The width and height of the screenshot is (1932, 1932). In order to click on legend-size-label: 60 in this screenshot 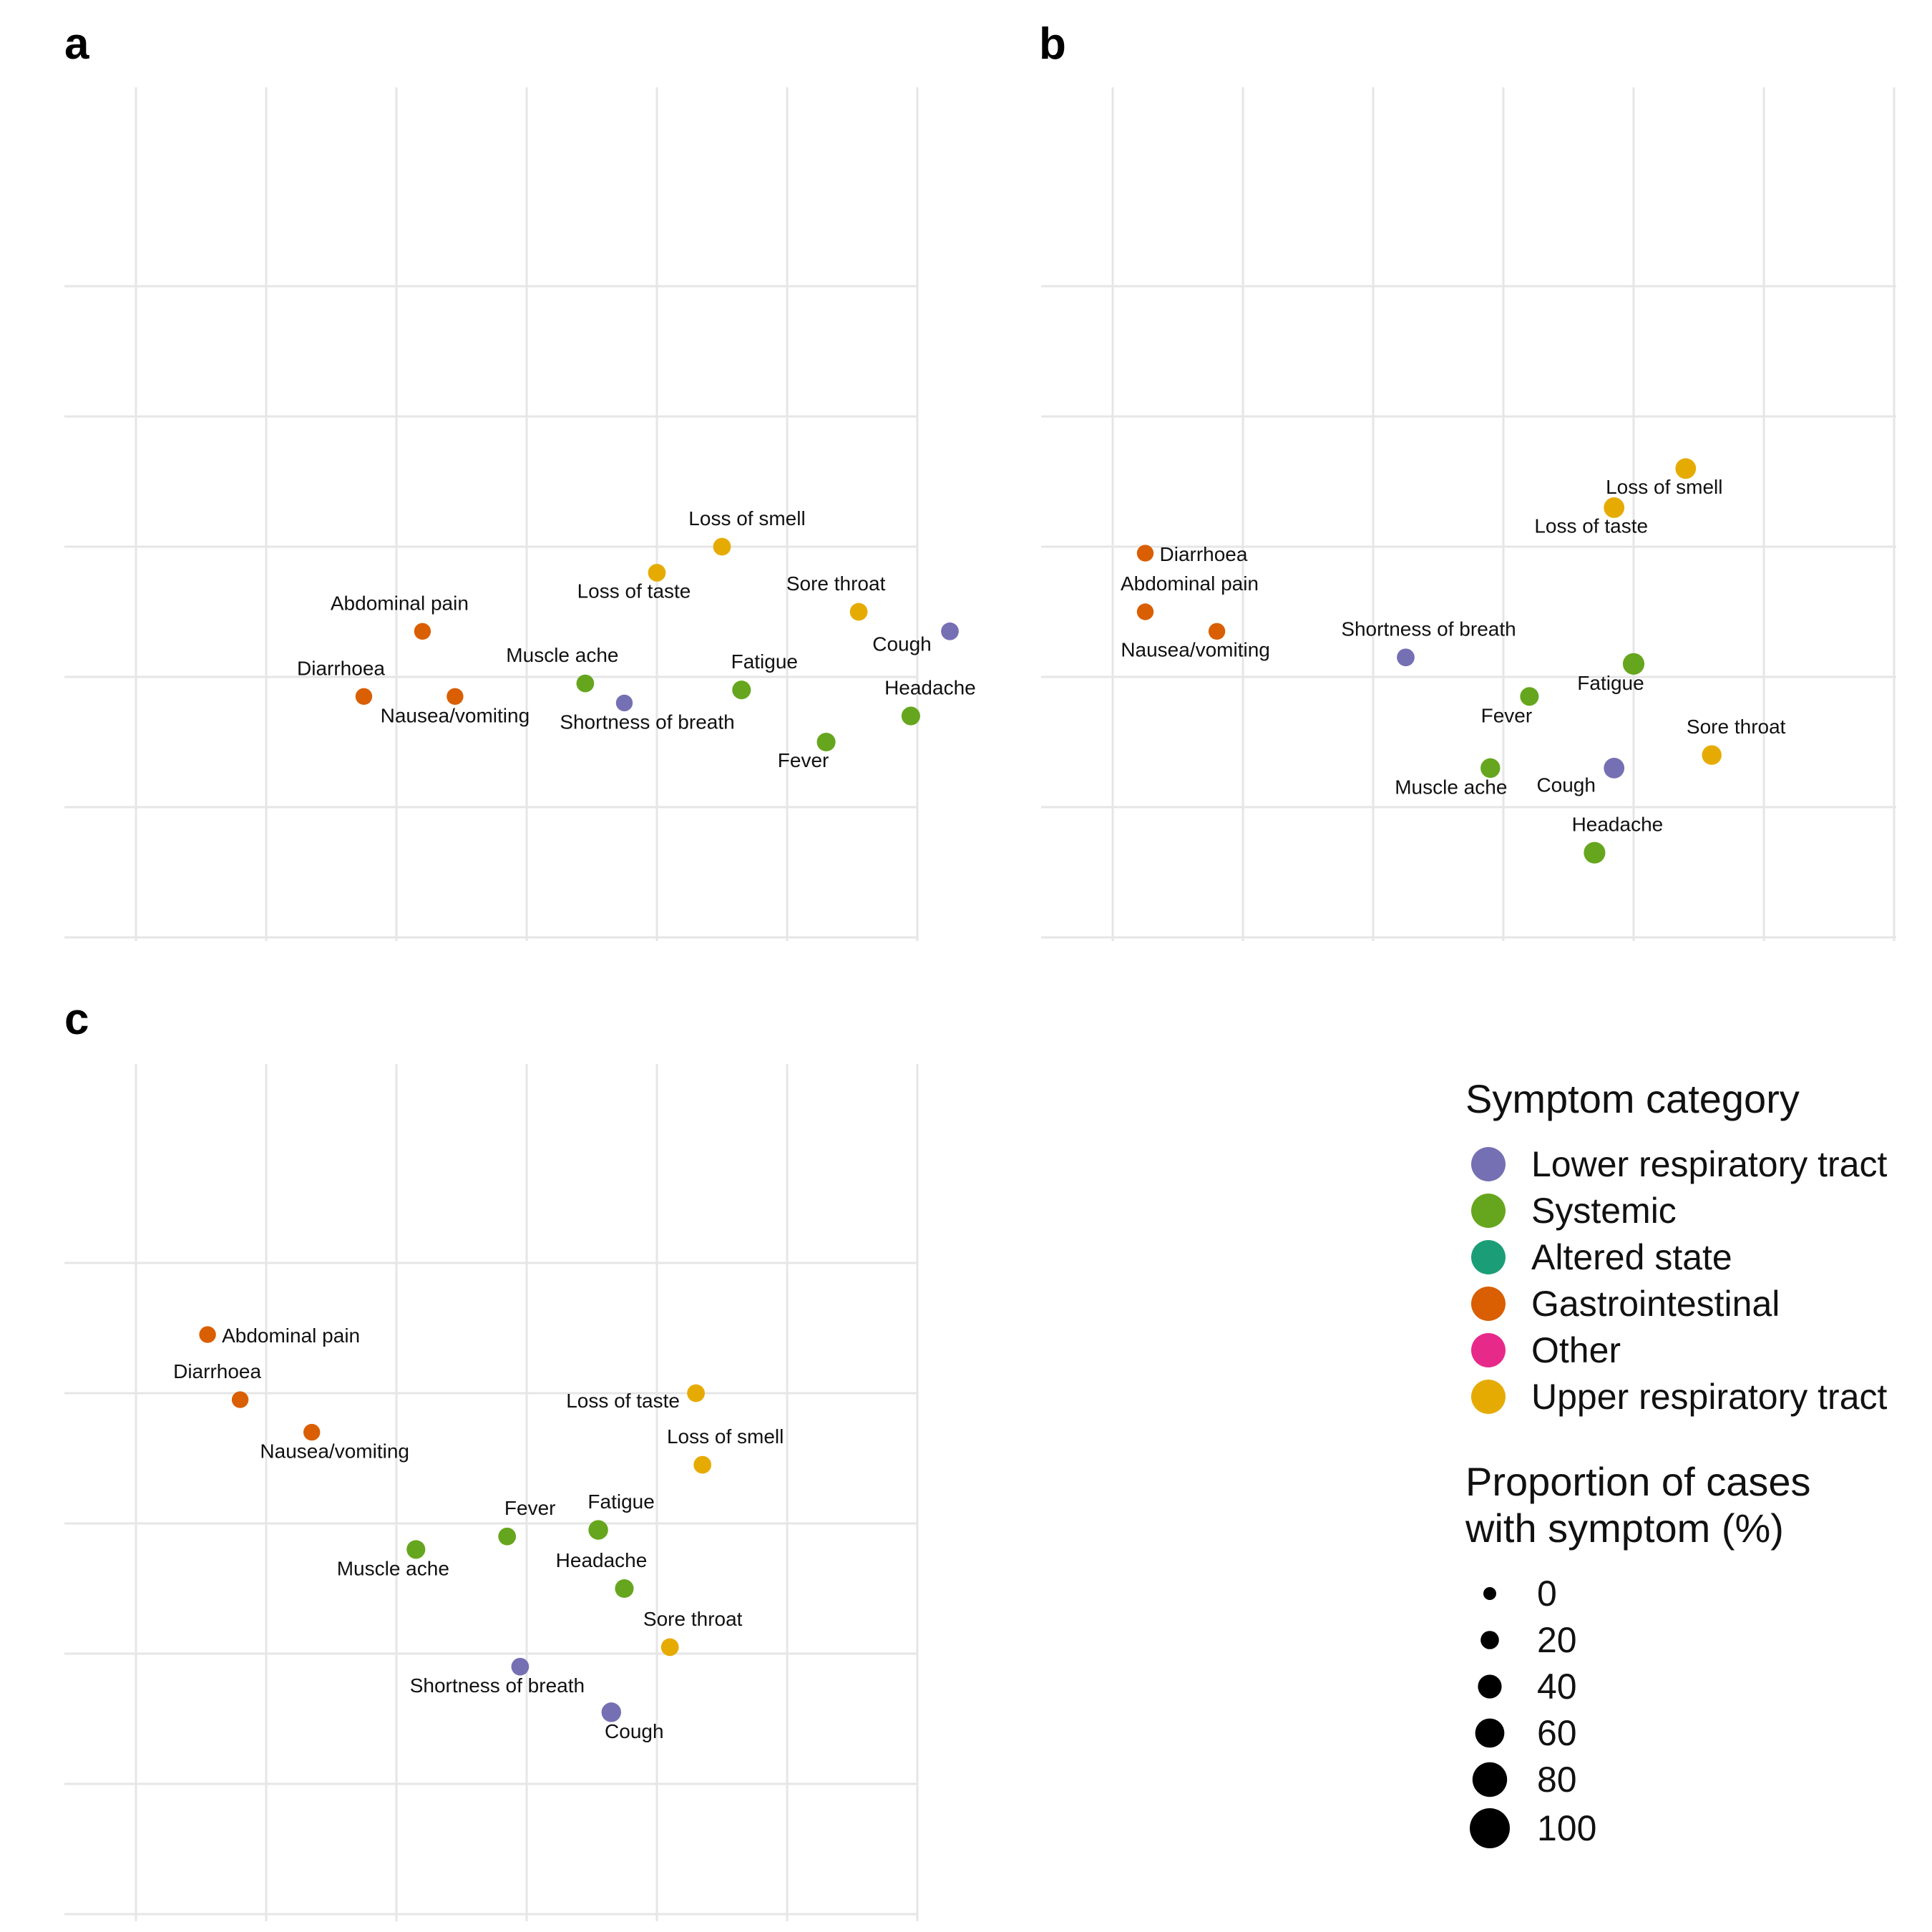, I will do `click(1557, 1733)`.